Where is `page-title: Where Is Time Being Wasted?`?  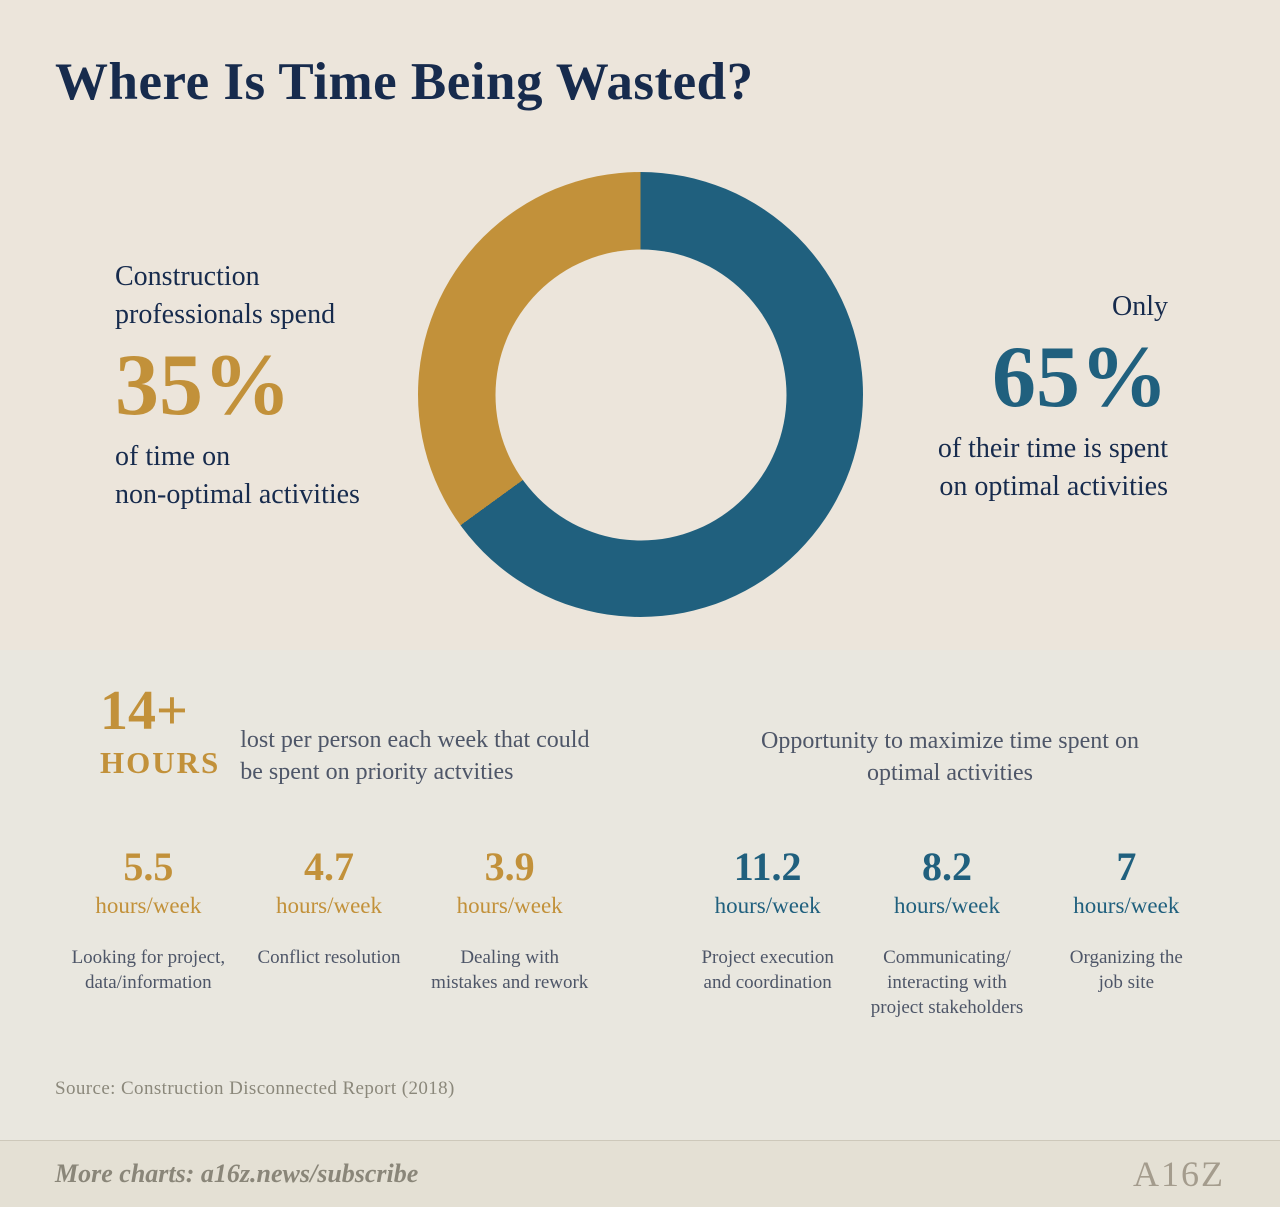 page-title: Where Is Time Being Wasted? is located at coordinates (404, 82).